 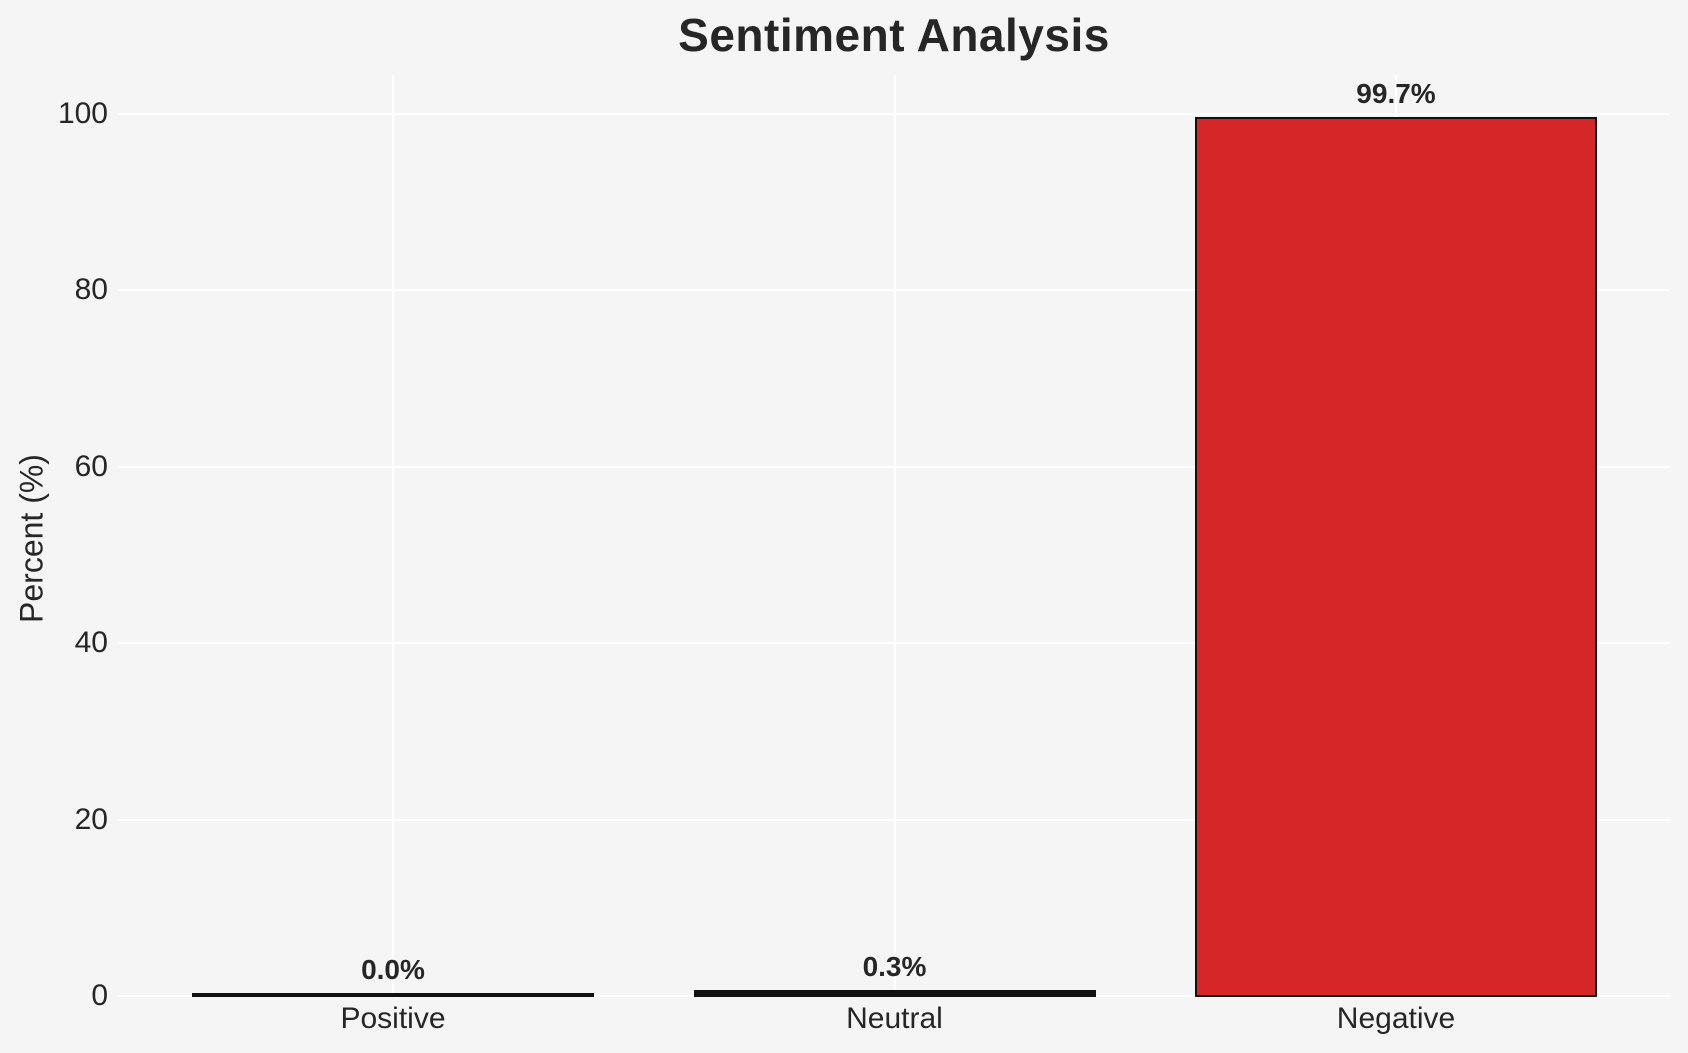 What do you see at coordinates (91, 466) in the screenshot?
I see `y-tick-label: 60` at bounding box center [91, 466].